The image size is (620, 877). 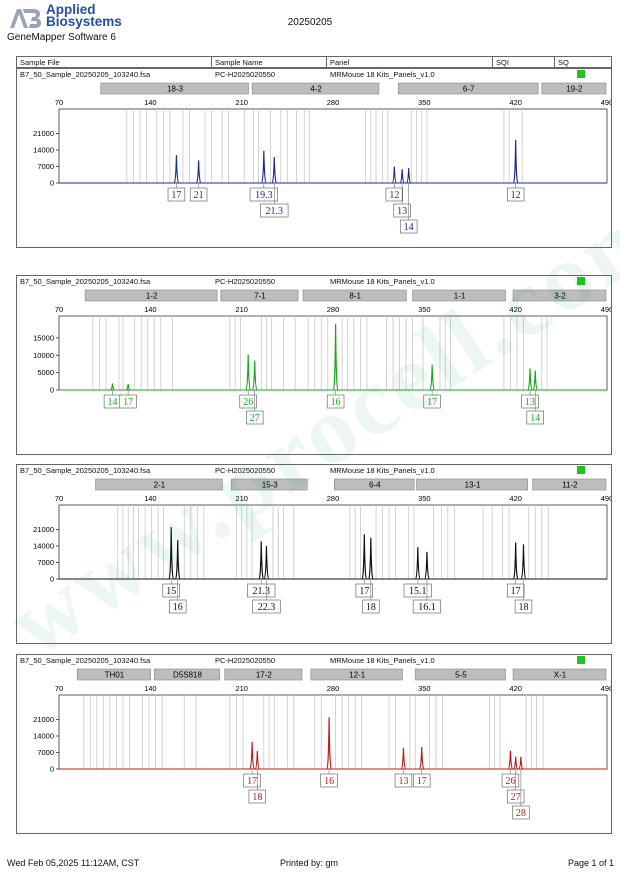 What do you see at coordinates (171, 591) in the screenshot?
I see `allele-label: 15` at bounding box center [171, 591].